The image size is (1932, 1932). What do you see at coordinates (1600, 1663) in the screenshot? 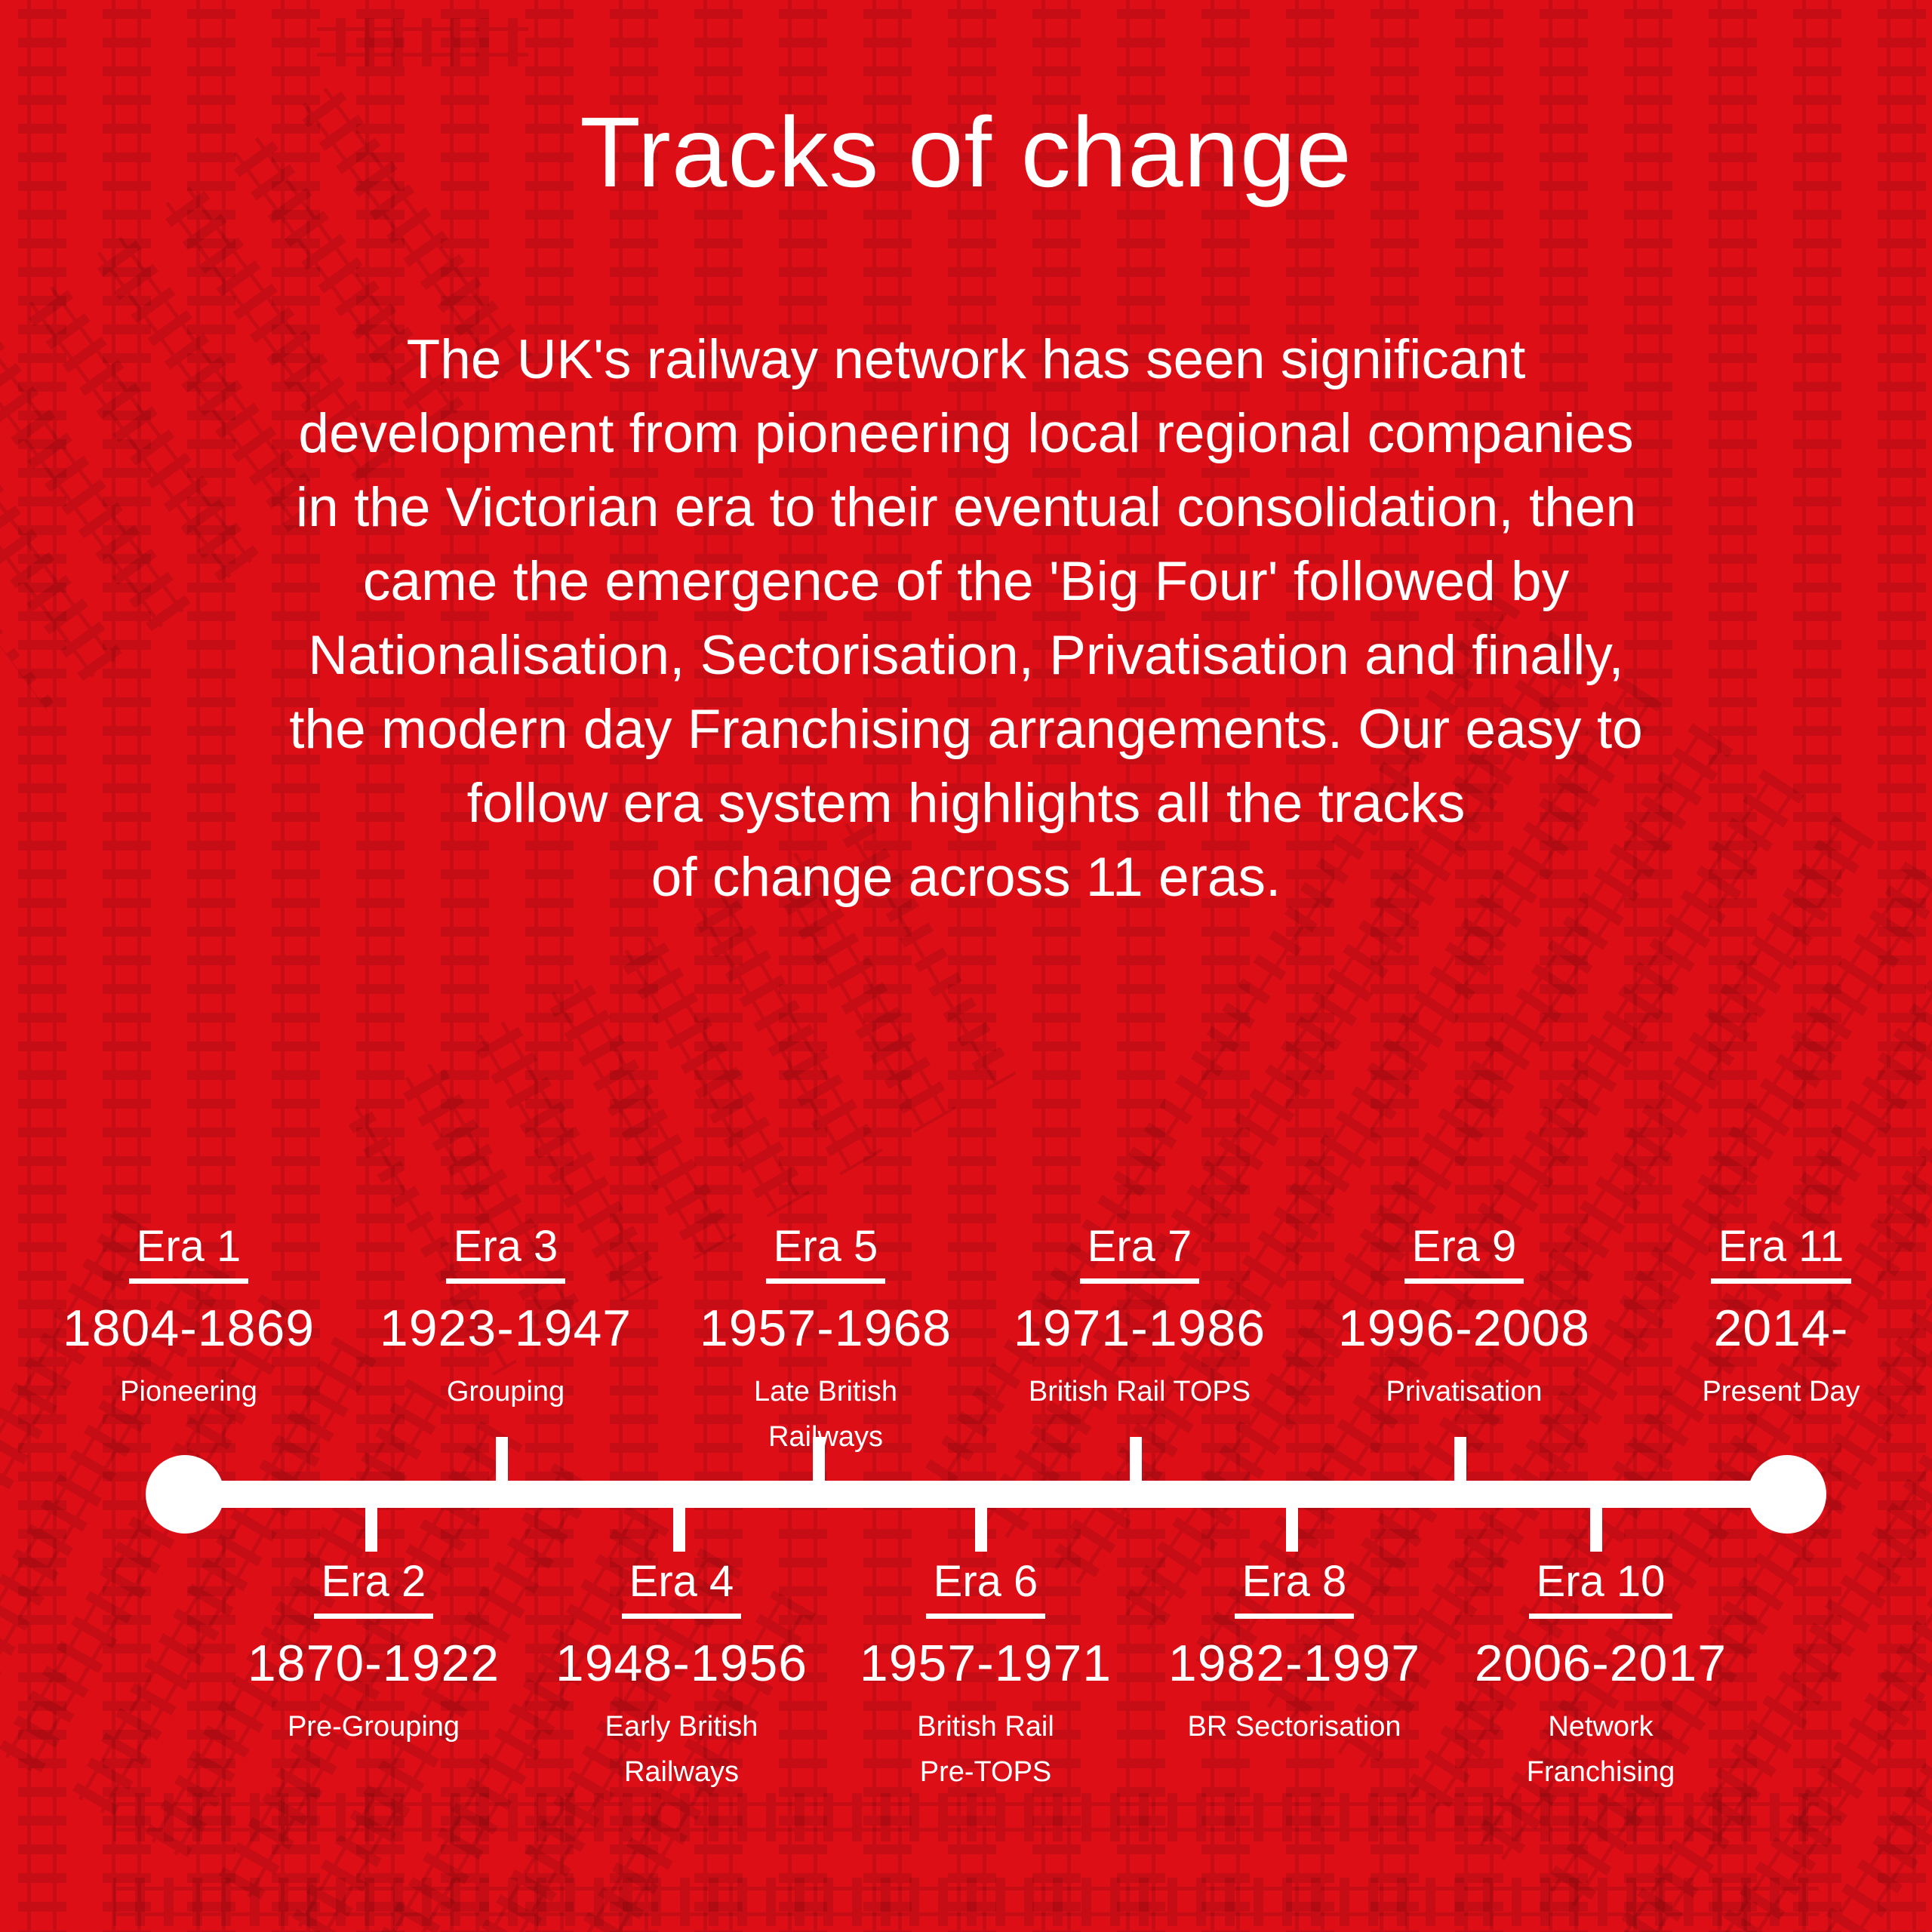
I see `era-years: 2006-2017` at bounding box center [1600, 1663].